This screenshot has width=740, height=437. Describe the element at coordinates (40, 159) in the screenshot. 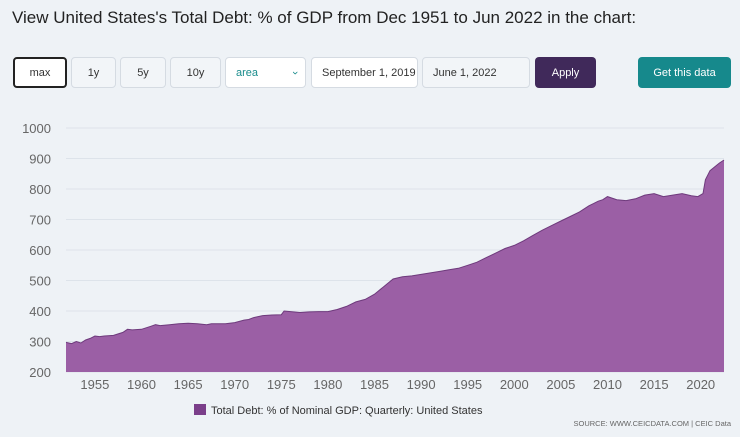

I see `y-tick-label: 900` at that location.